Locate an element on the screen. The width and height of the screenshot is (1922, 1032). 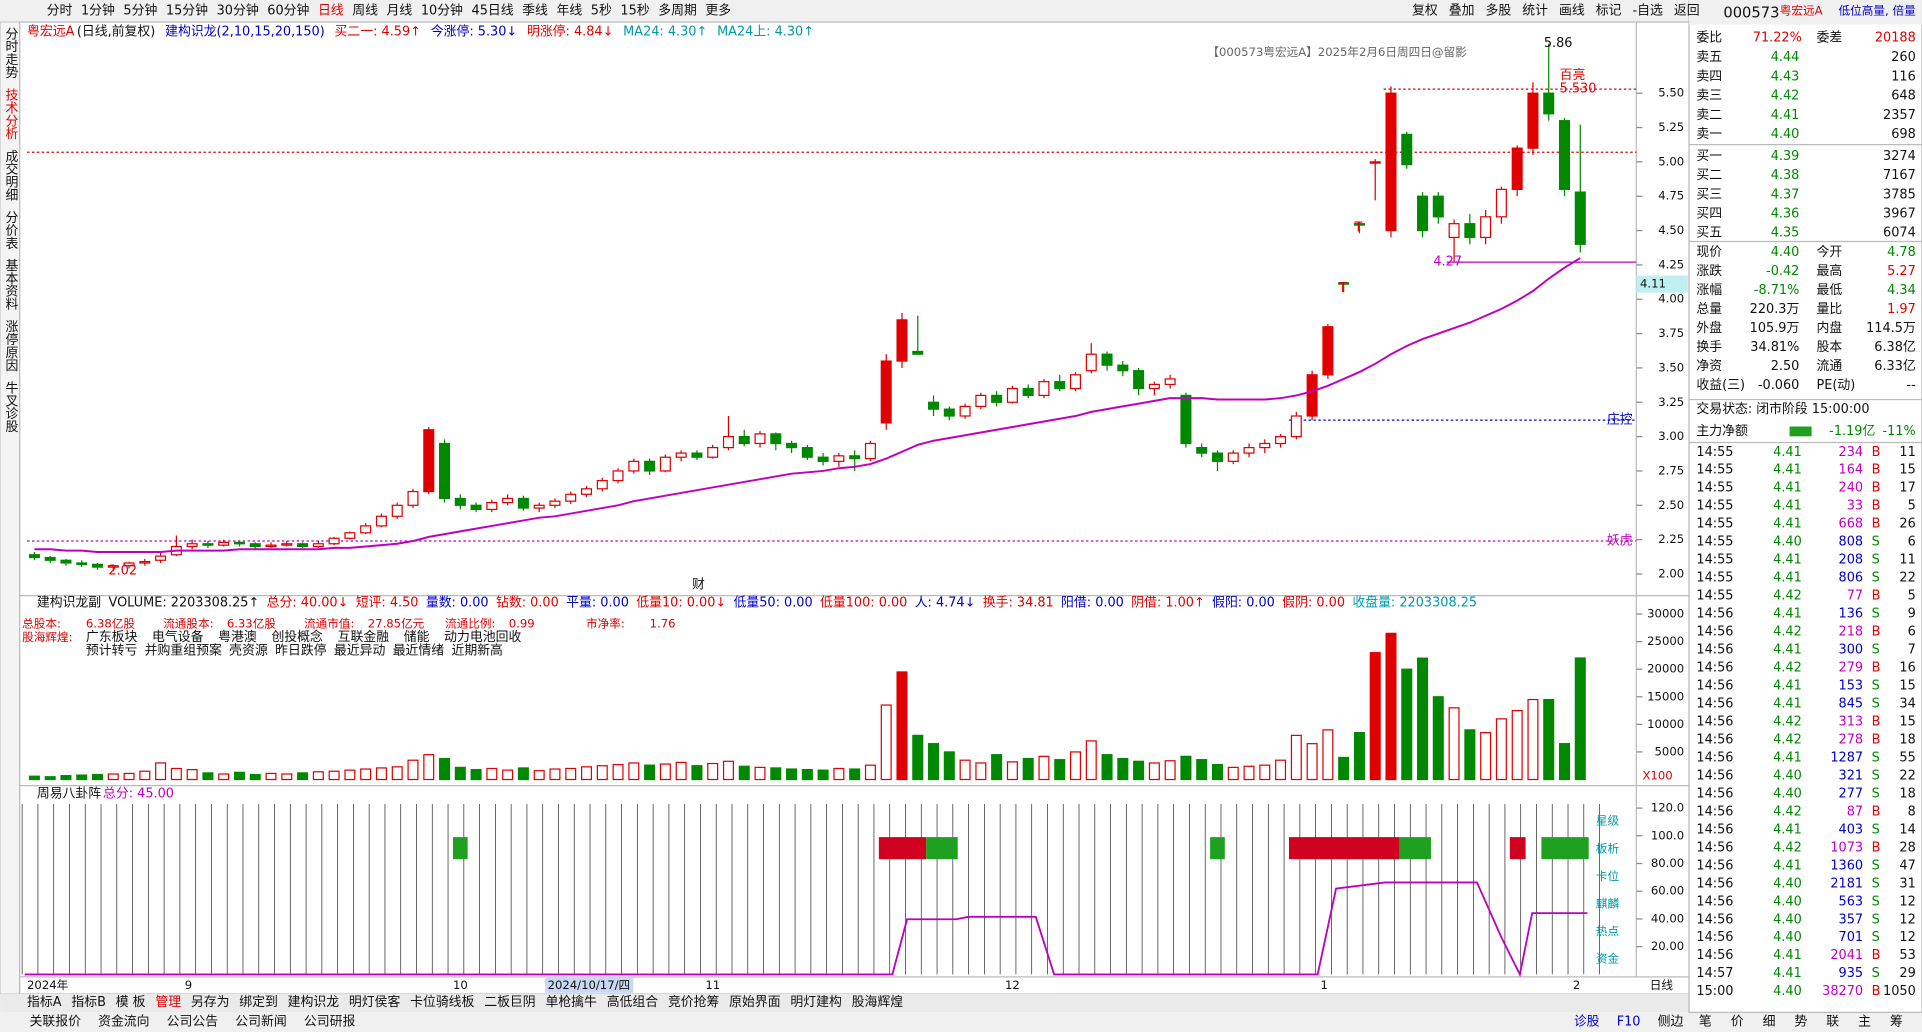
quote-tab: 主 is located at coordinates (1864, 1022).